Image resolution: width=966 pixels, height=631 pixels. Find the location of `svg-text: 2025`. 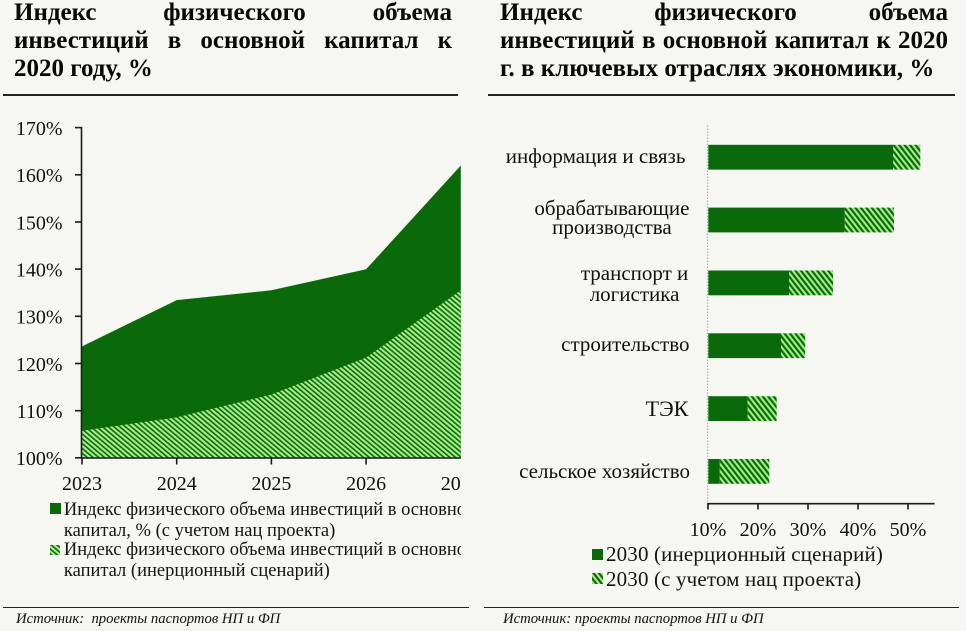

svg-text: 2025 is located at coordinates (271, 484).